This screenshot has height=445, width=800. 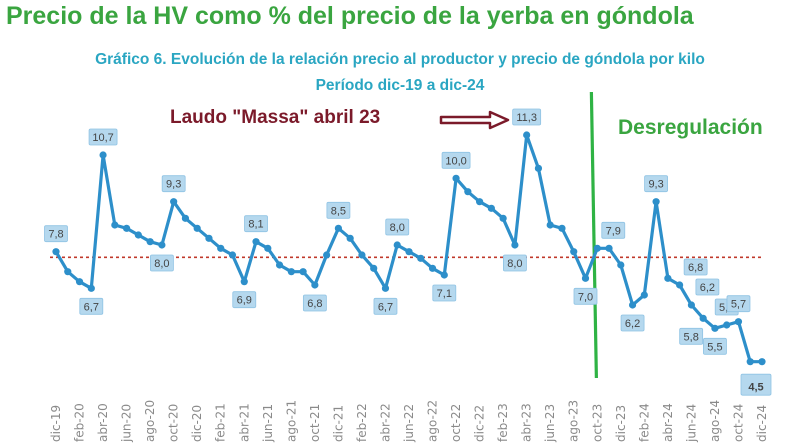 What do you see at coordinates (433, 421) in the screenshot?
I see `x-tick-label: ago-22` at bounding box center [433, 421].